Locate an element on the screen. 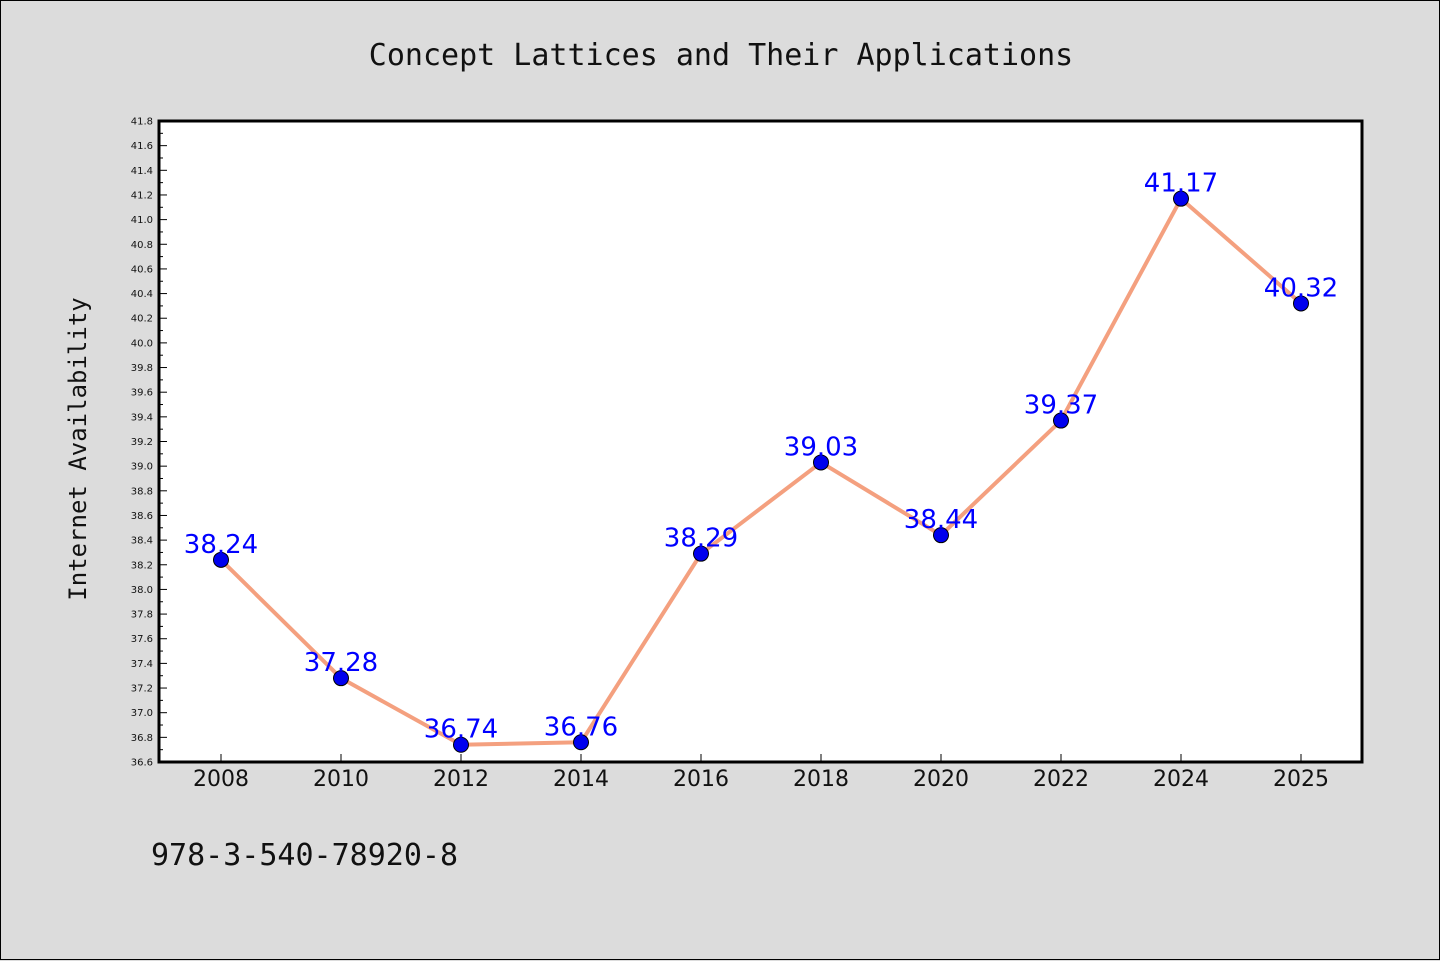 The image size is (1440, 961). data-label: 36.74 is located at coordinates (461, 730).